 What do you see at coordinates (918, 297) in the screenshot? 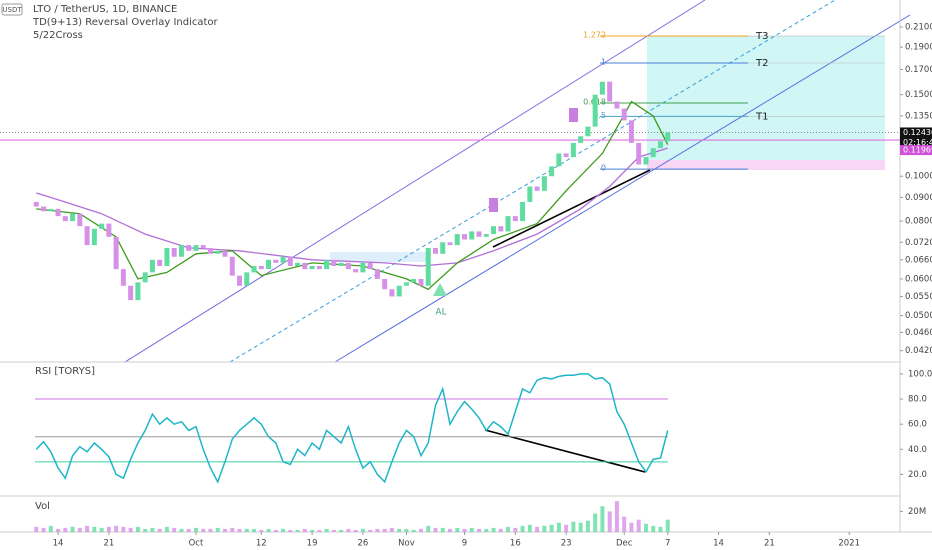
I see `y-tick-label: 0.05500` at bounding box center [918, 297].